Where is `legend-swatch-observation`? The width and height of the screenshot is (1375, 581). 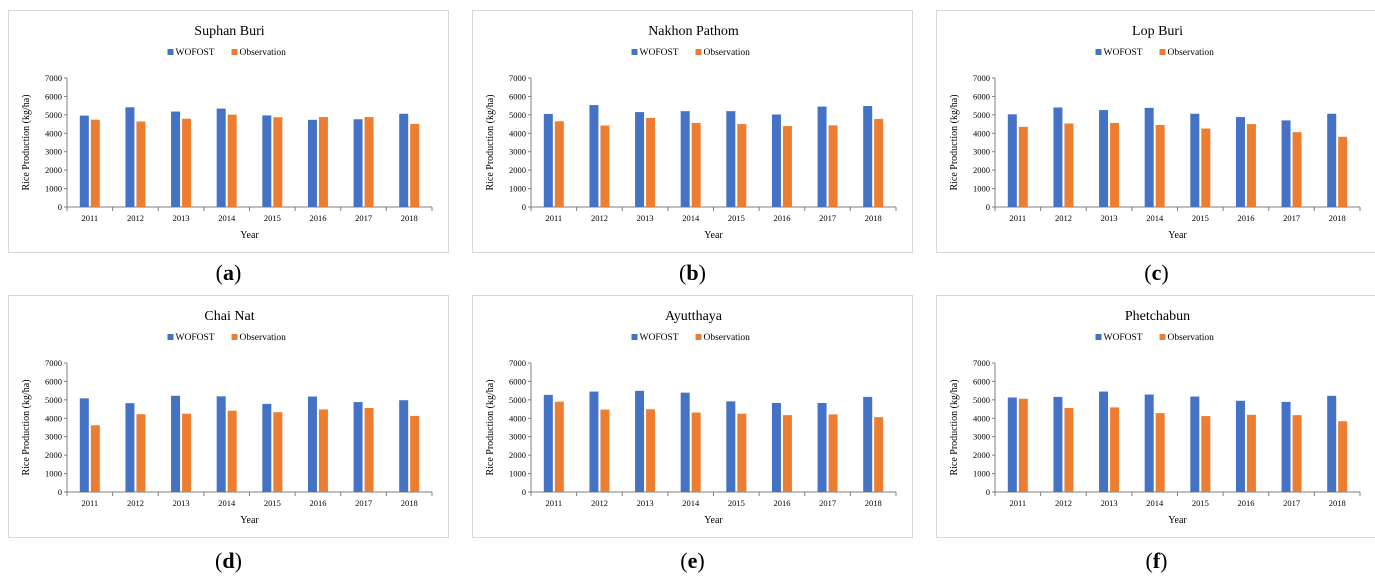
legend-swatch-observation is located at coordinates (698, 337).